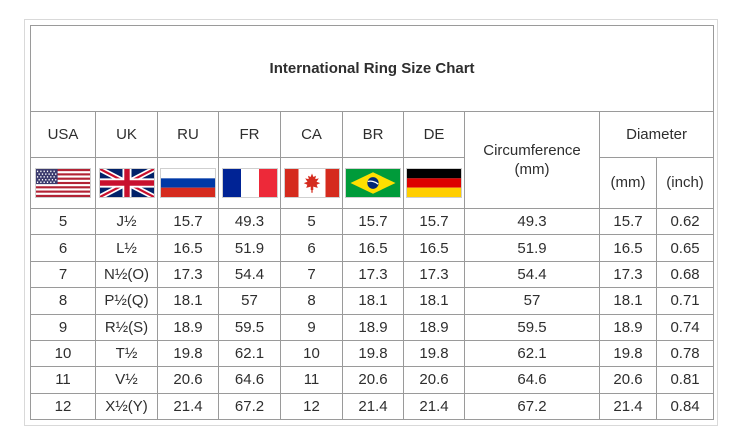 This screenshot has height=445, width=742. I want to click on uk-flag-icon, so click(126, 182).